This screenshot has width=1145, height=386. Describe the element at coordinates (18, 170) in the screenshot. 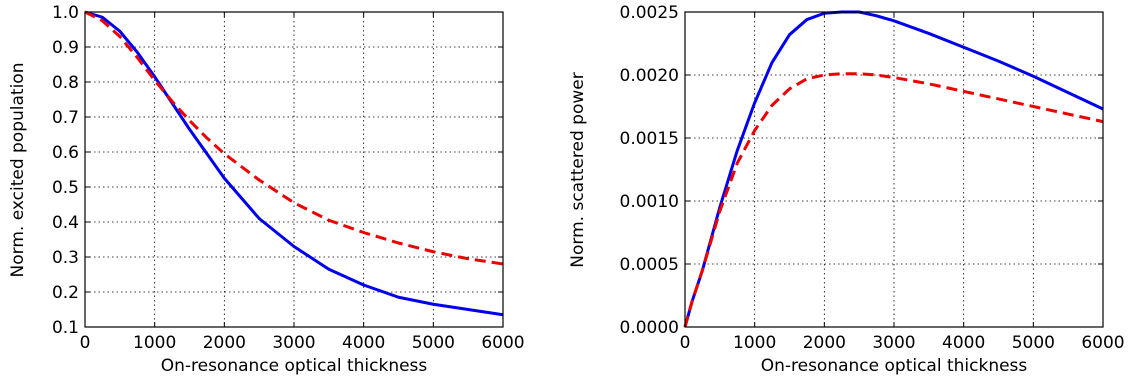

I see `y-axis-label: Norm. excited population` at that location.